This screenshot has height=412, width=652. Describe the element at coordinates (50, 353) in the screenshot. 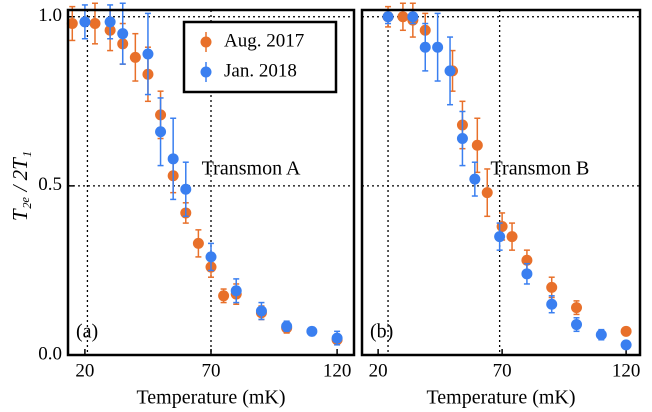

I see `y-tick-label: 0.0` at that location.